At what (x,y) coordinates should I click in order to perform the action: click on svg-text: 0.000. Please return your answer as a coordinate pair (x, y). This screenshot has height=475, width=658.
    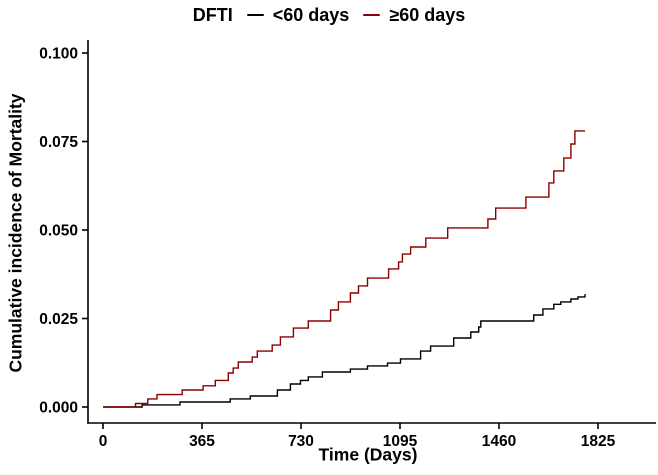
    Looking at the image, I should click on (58, 408).